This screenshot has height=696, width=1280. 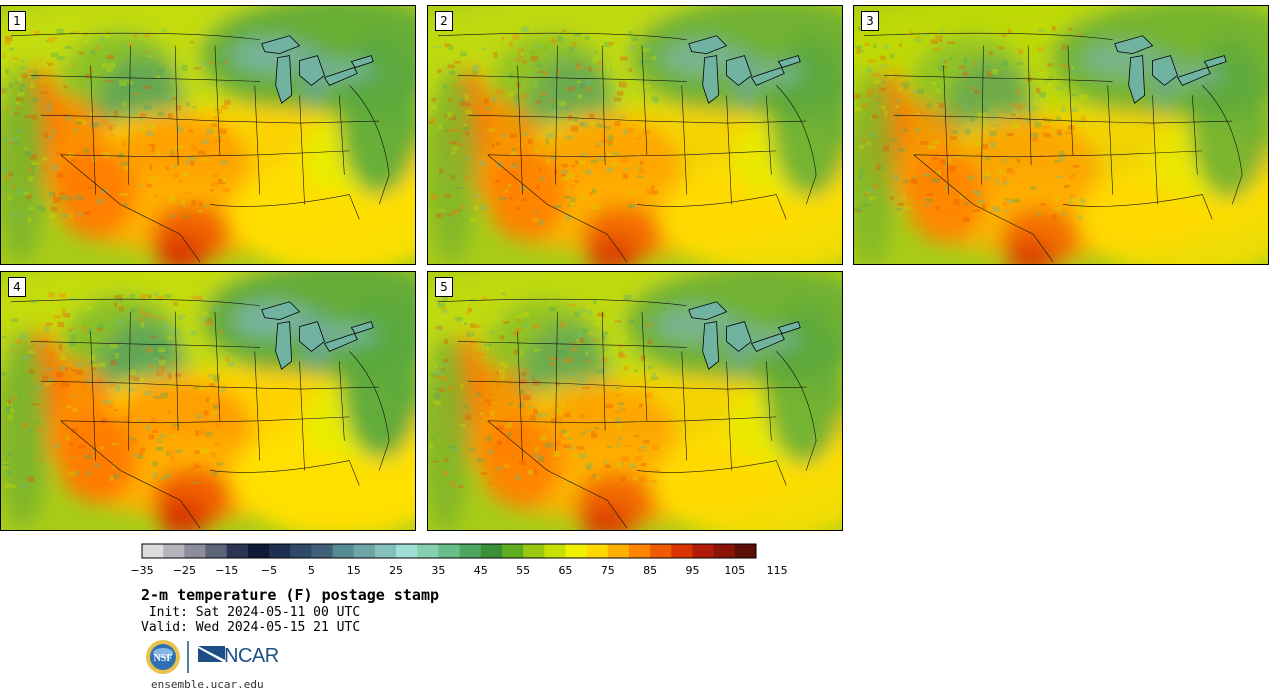 I want to click on ncar-logo-icon, so click(x=211, y=654).